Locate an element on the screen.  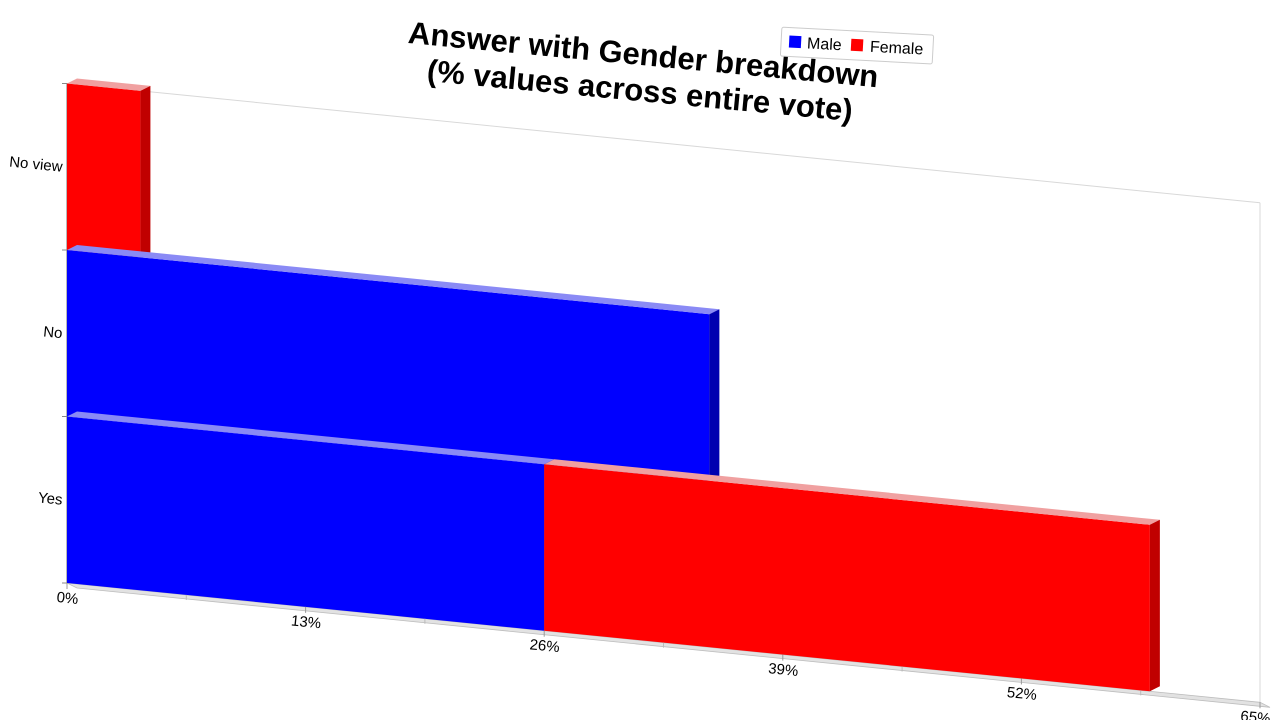
bar-male-yes is located at coordinates (306, 523).